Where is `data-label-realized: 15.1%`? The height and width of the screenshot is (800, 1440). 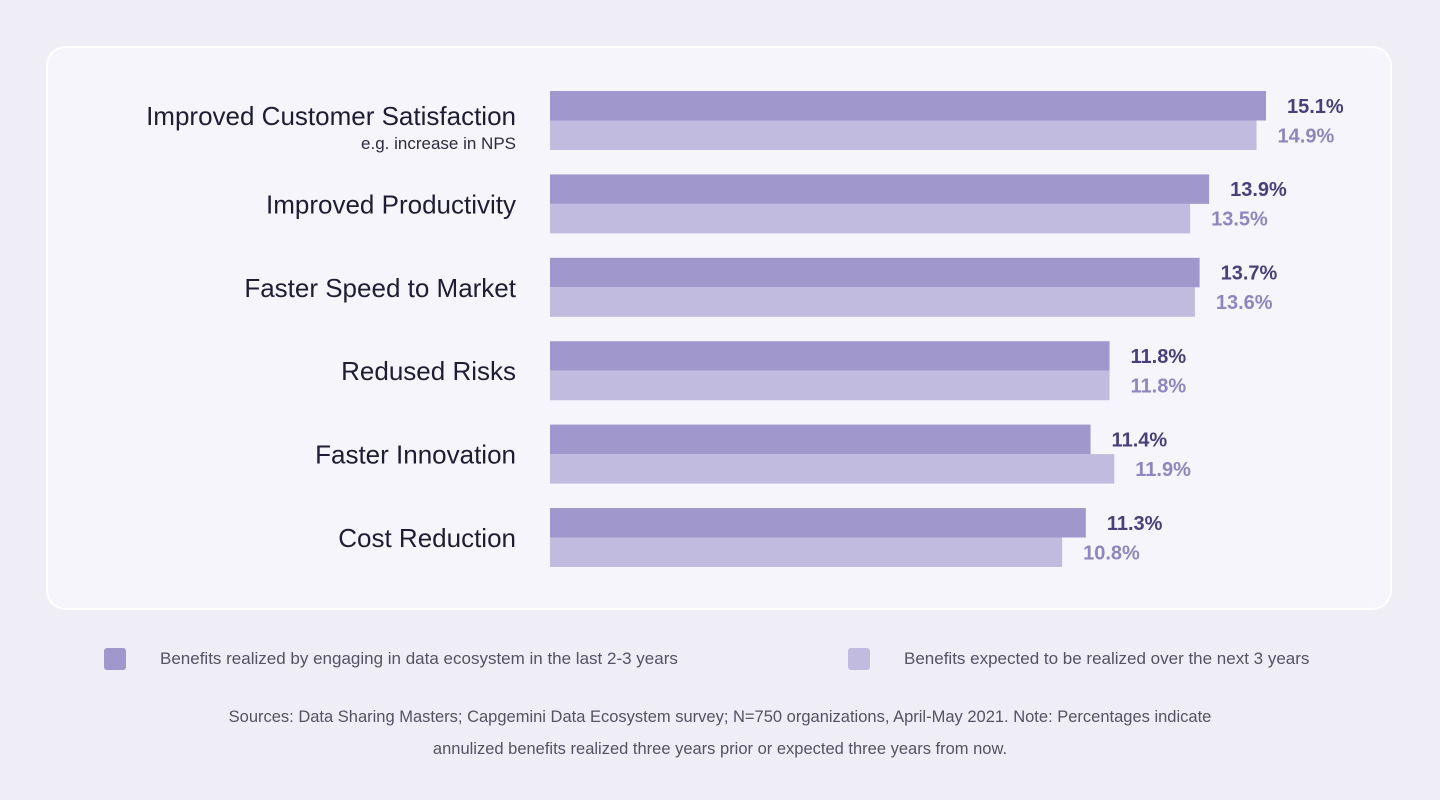 data-label-realized: 15.1% is located at coordinates (1315, 107).